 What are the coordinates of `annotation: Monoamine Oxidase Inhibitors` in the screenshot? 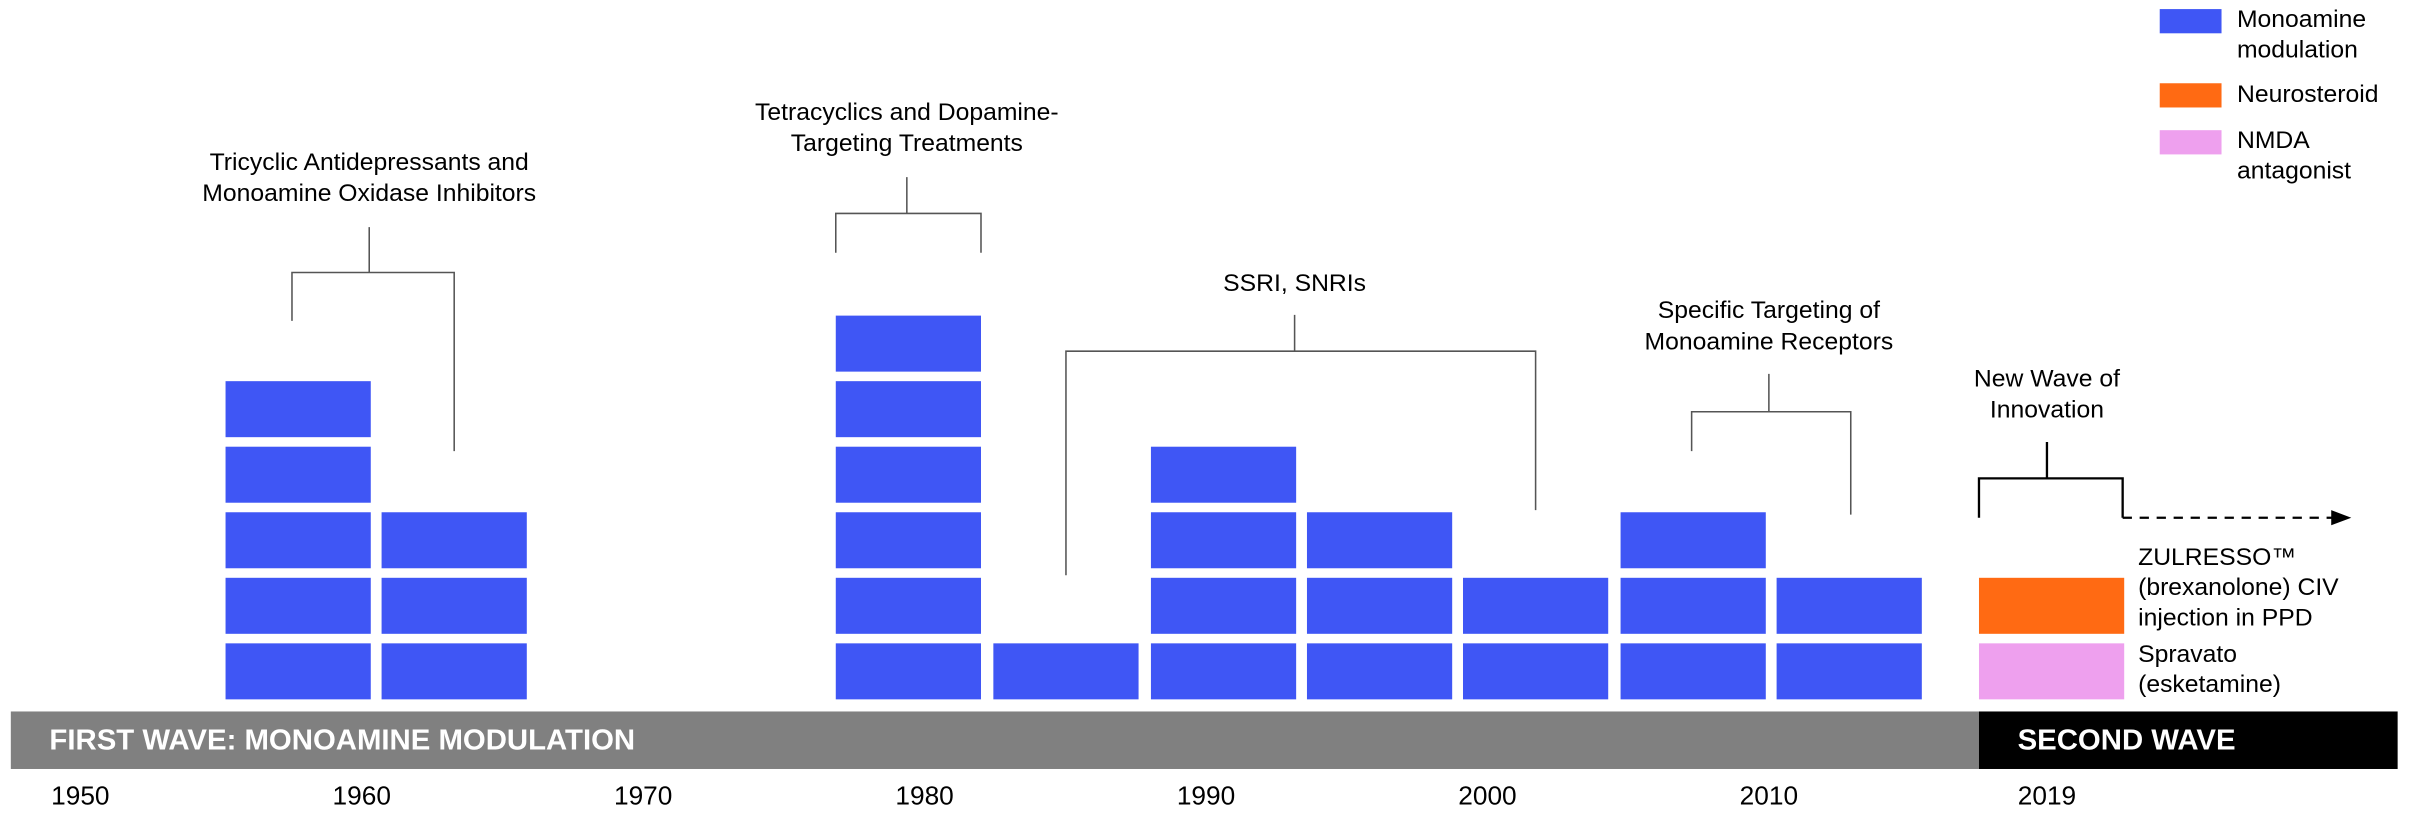 It's located at (369, 193).